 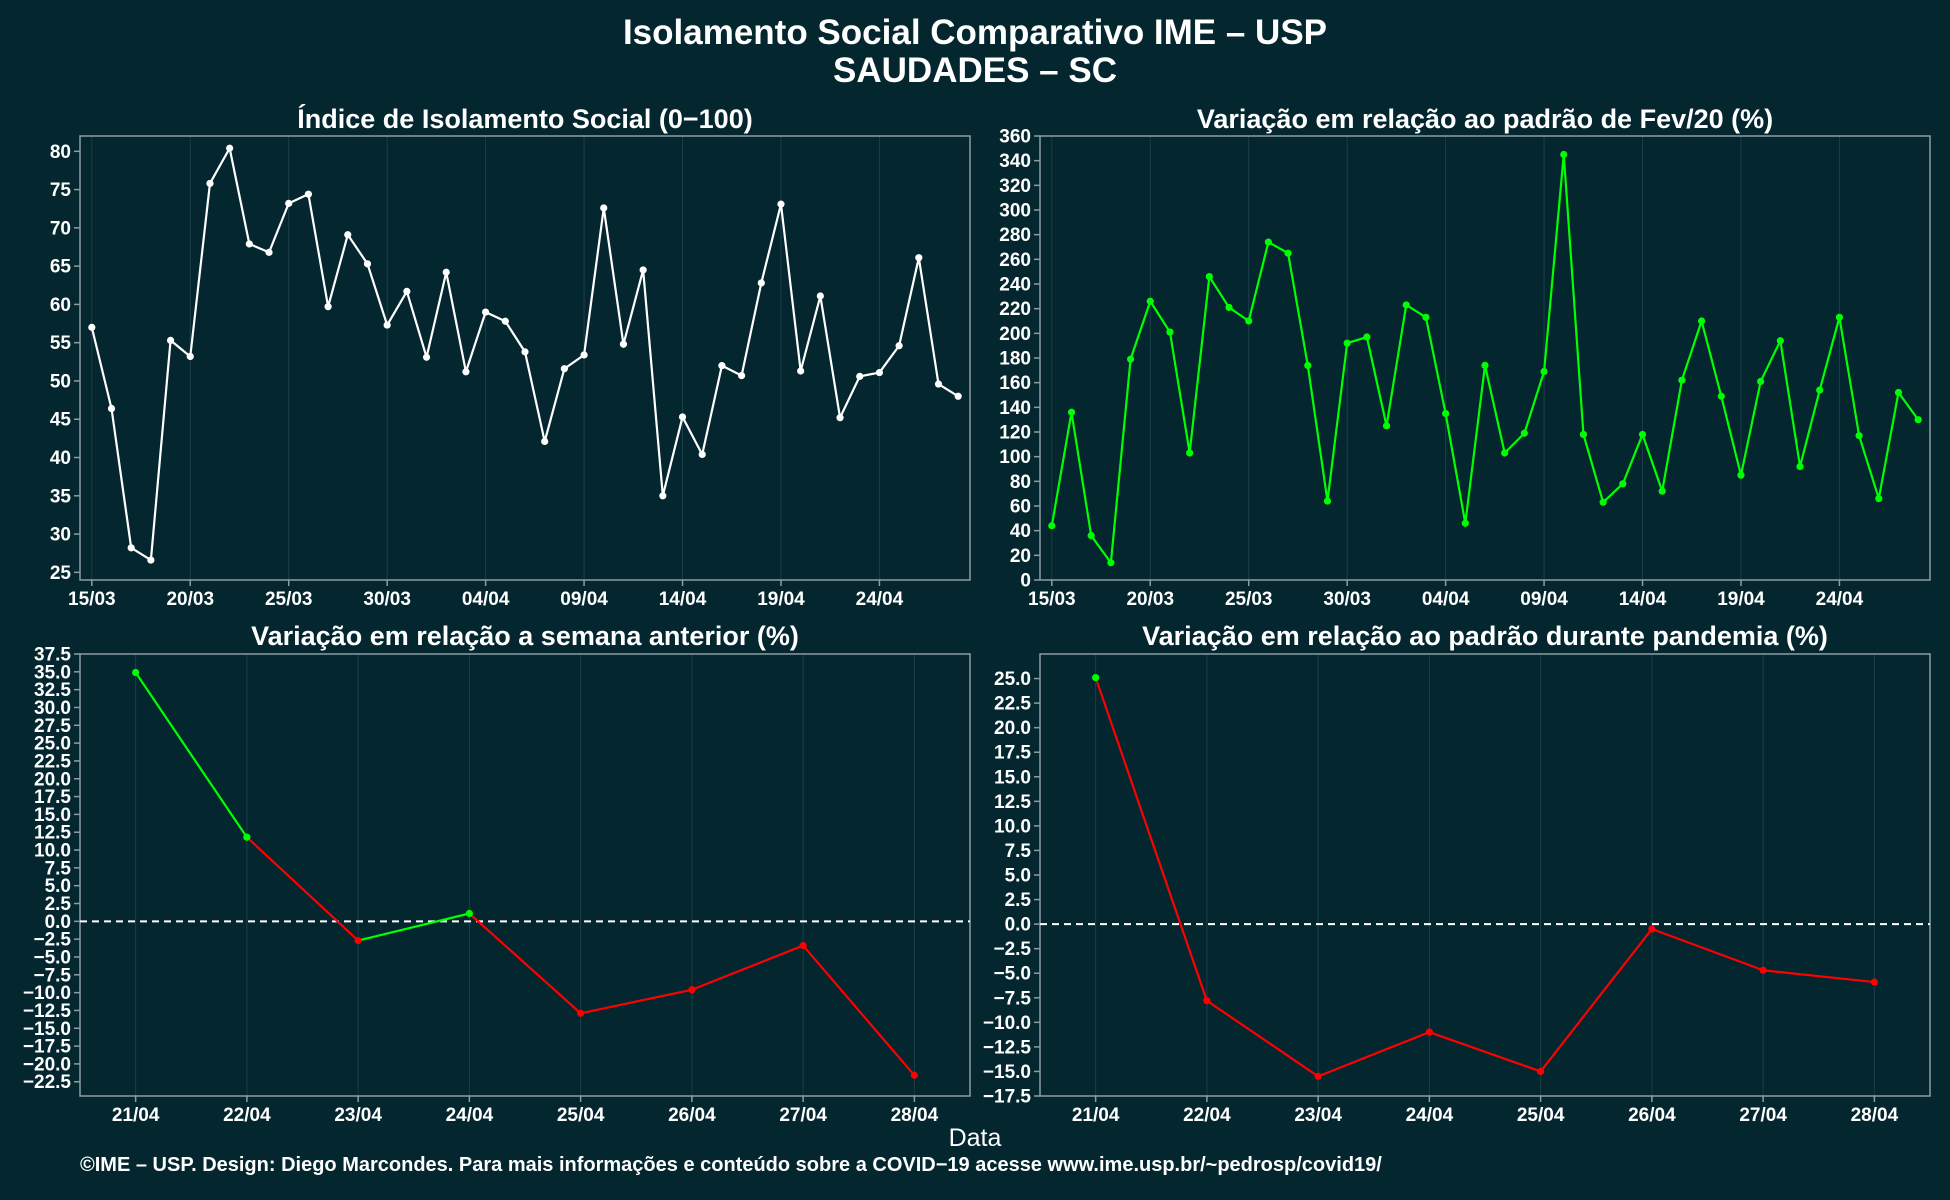 I want to click on y-tick-label: 100, so click(x=1015, y=457).